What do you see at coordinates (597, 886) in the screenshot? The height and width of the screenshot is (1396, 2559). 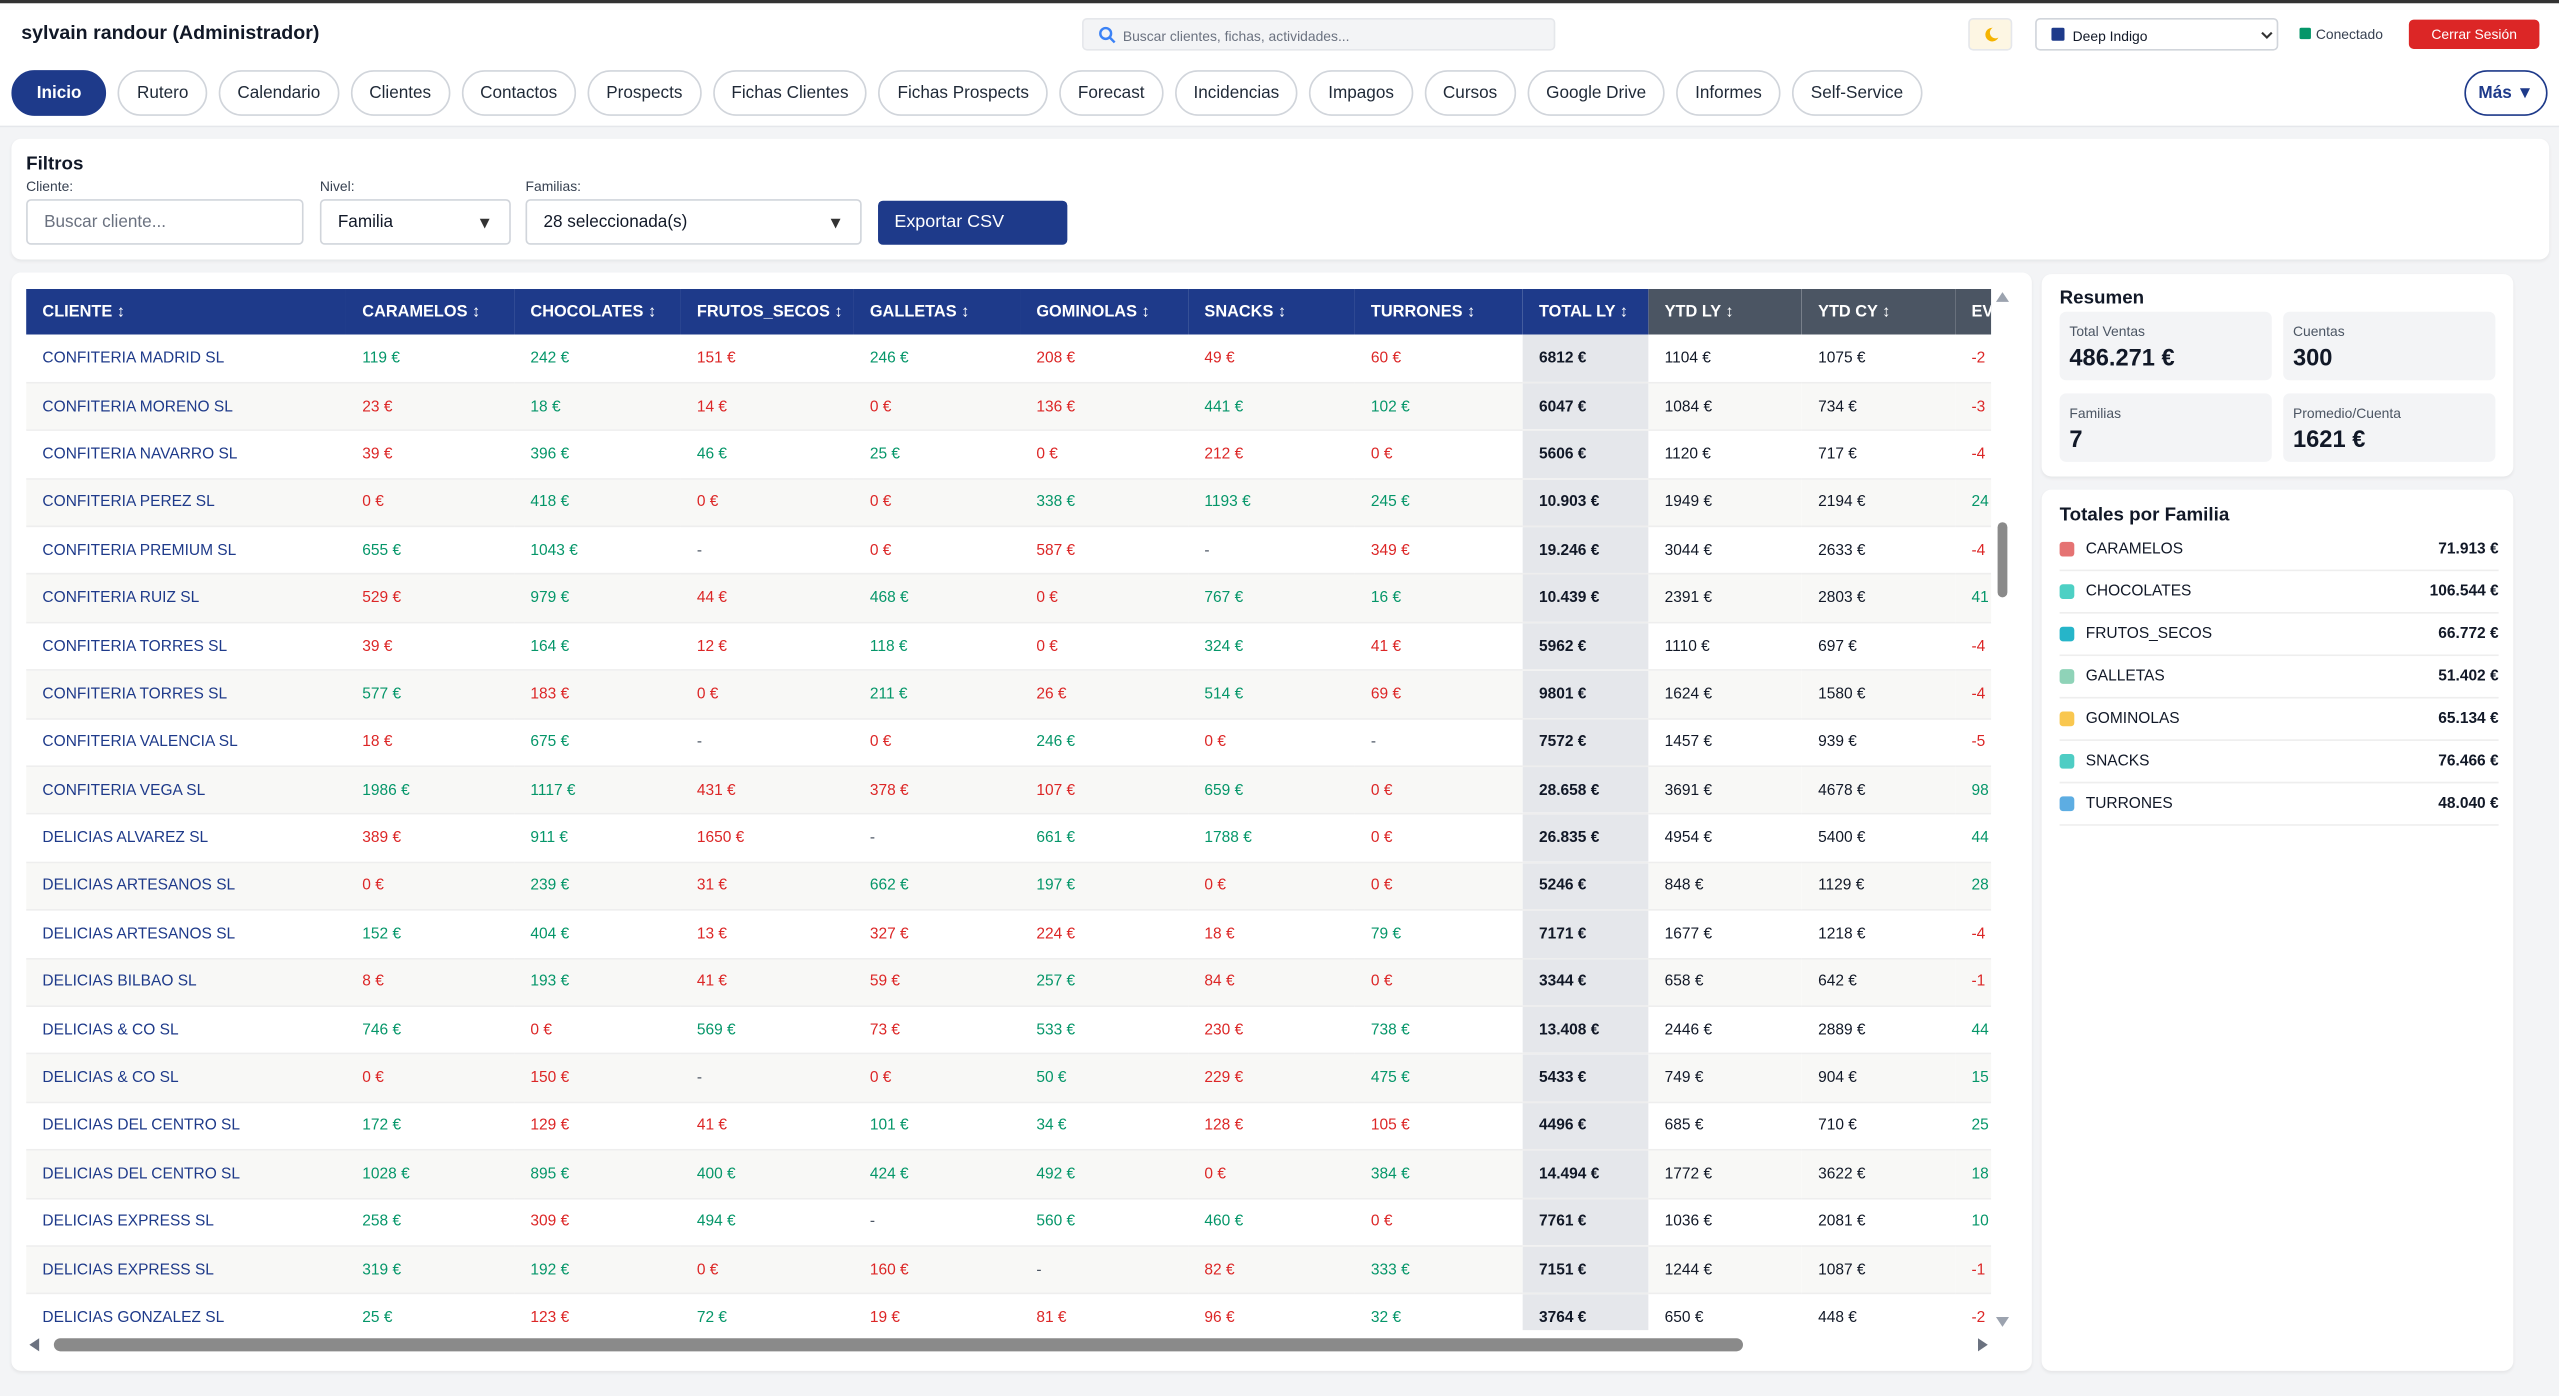 I see `table-cell: 239 €` at bounding box center [597, 886].